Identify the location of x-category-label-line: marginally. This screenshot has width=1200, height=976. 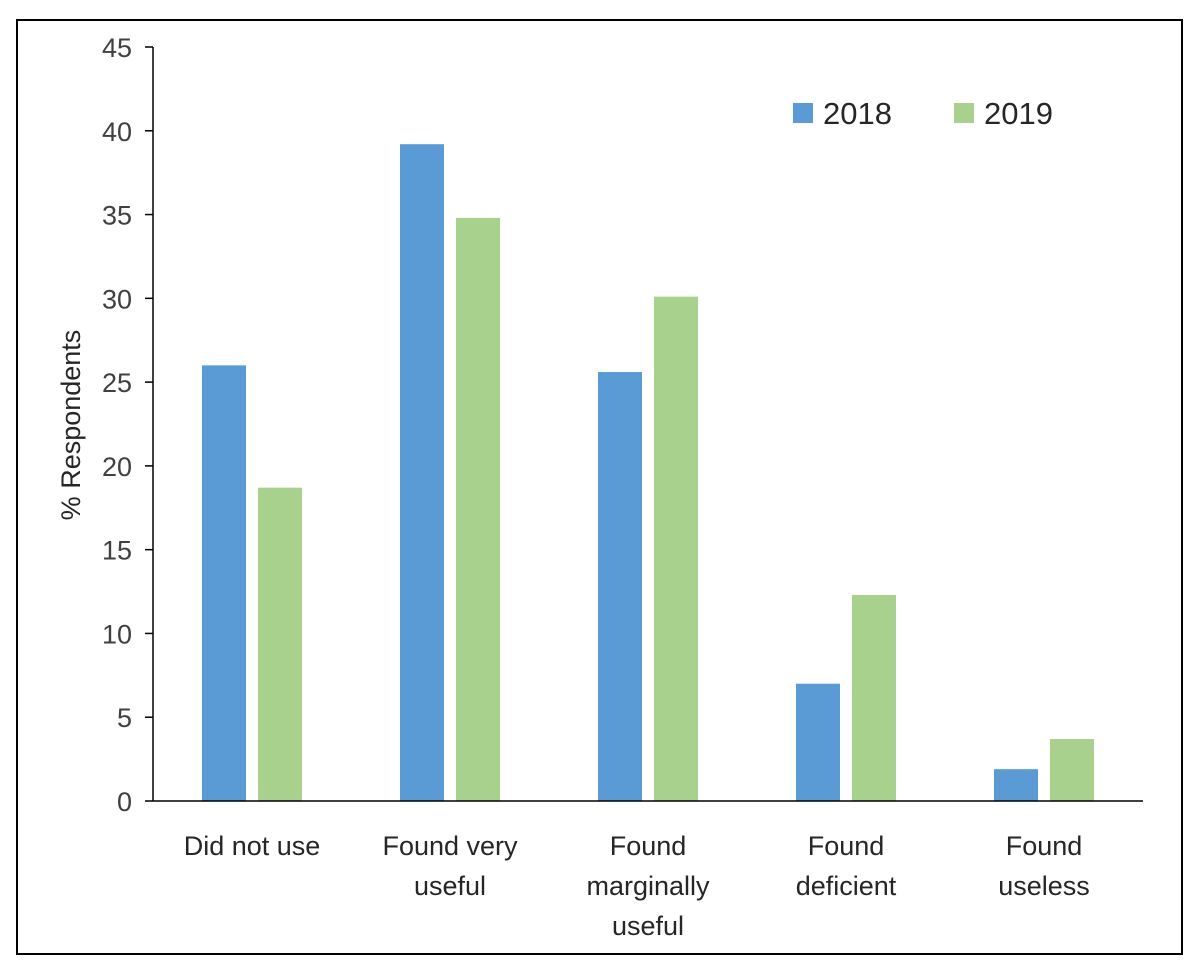
(648, 886).